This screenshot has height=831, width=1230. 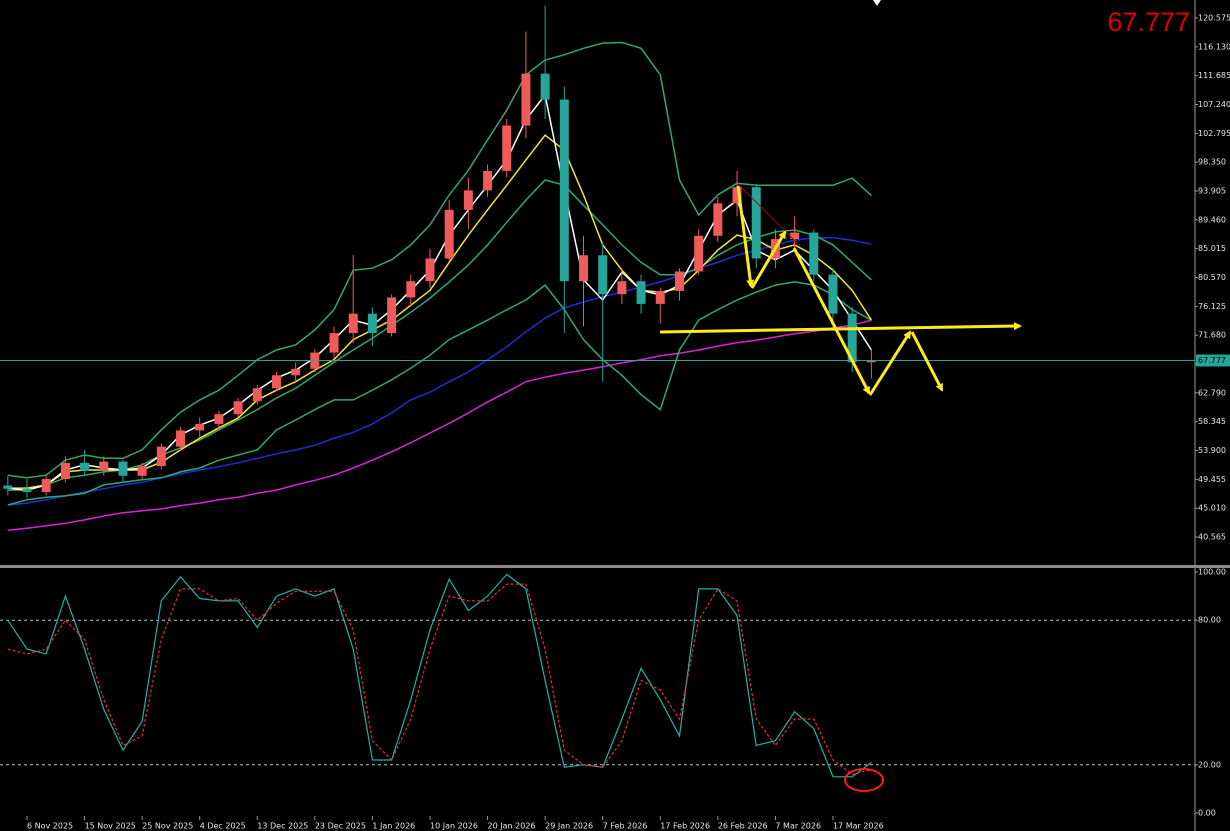 What do you see at coordinates (1207, 812) in the screenshot?
I see `y-tick-label: 0.00` at bounding box center [1207, 812].